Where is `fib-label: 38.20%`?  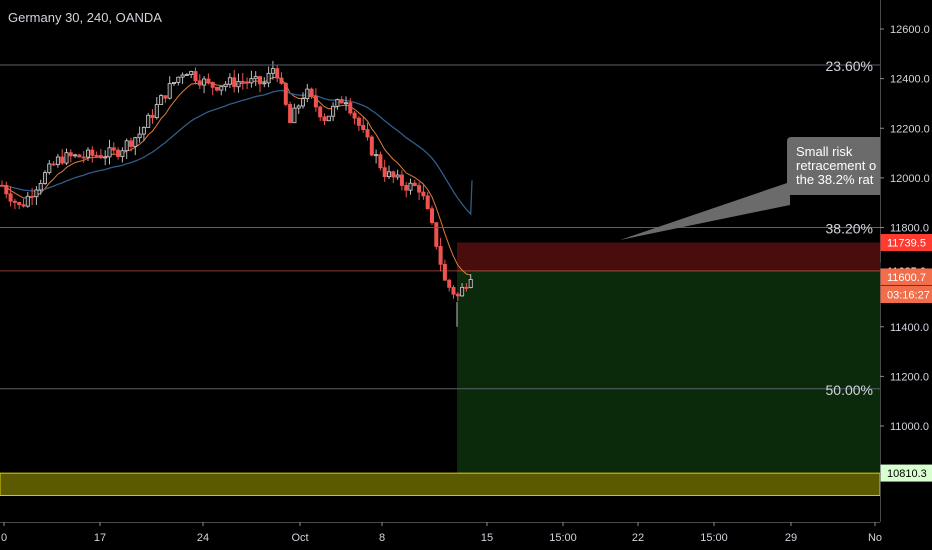
fib-label: 38.20% is located at coordinates (849, 229).